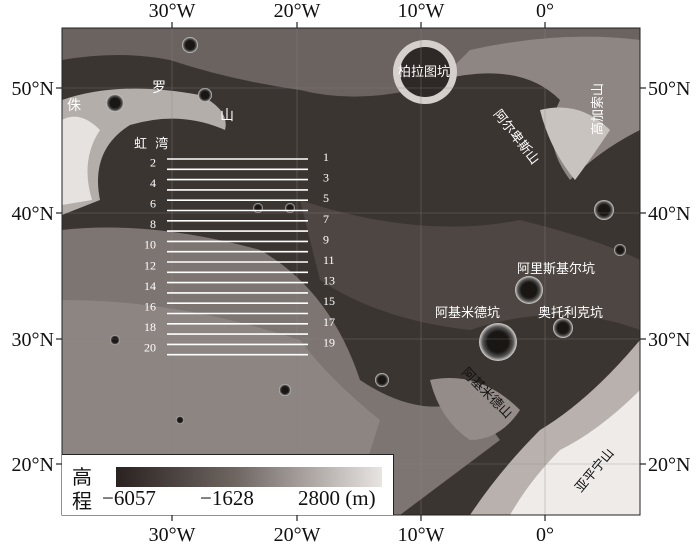 The width and height of the screenshot is (700, 549). I want to click on profile-label: 19, so click(329, 342).